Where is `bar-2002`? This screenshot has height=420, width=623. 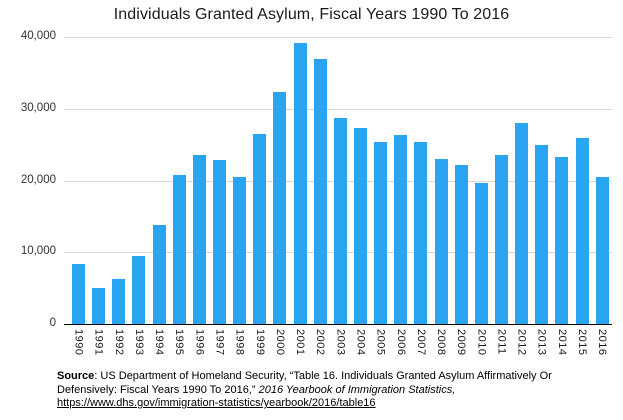
bar-2002 is located at coordinates (320, 191).